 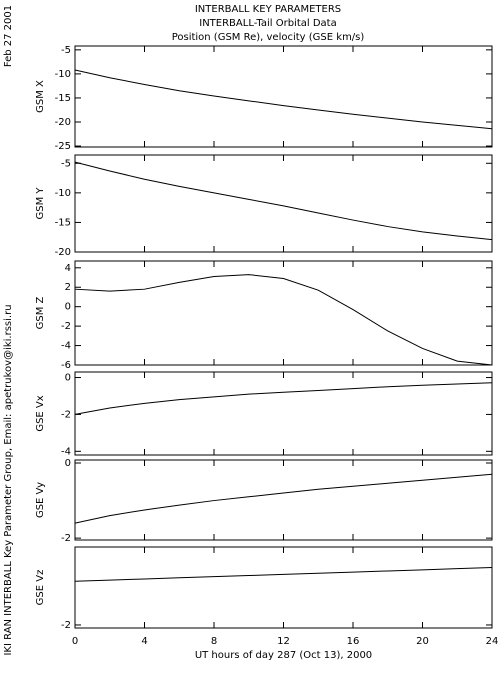 What do you see at coordinates (268, 9) in the screenshot?
I see `title: INTERBALL KEY PARAMETERS` at bounding box center [268, 9].